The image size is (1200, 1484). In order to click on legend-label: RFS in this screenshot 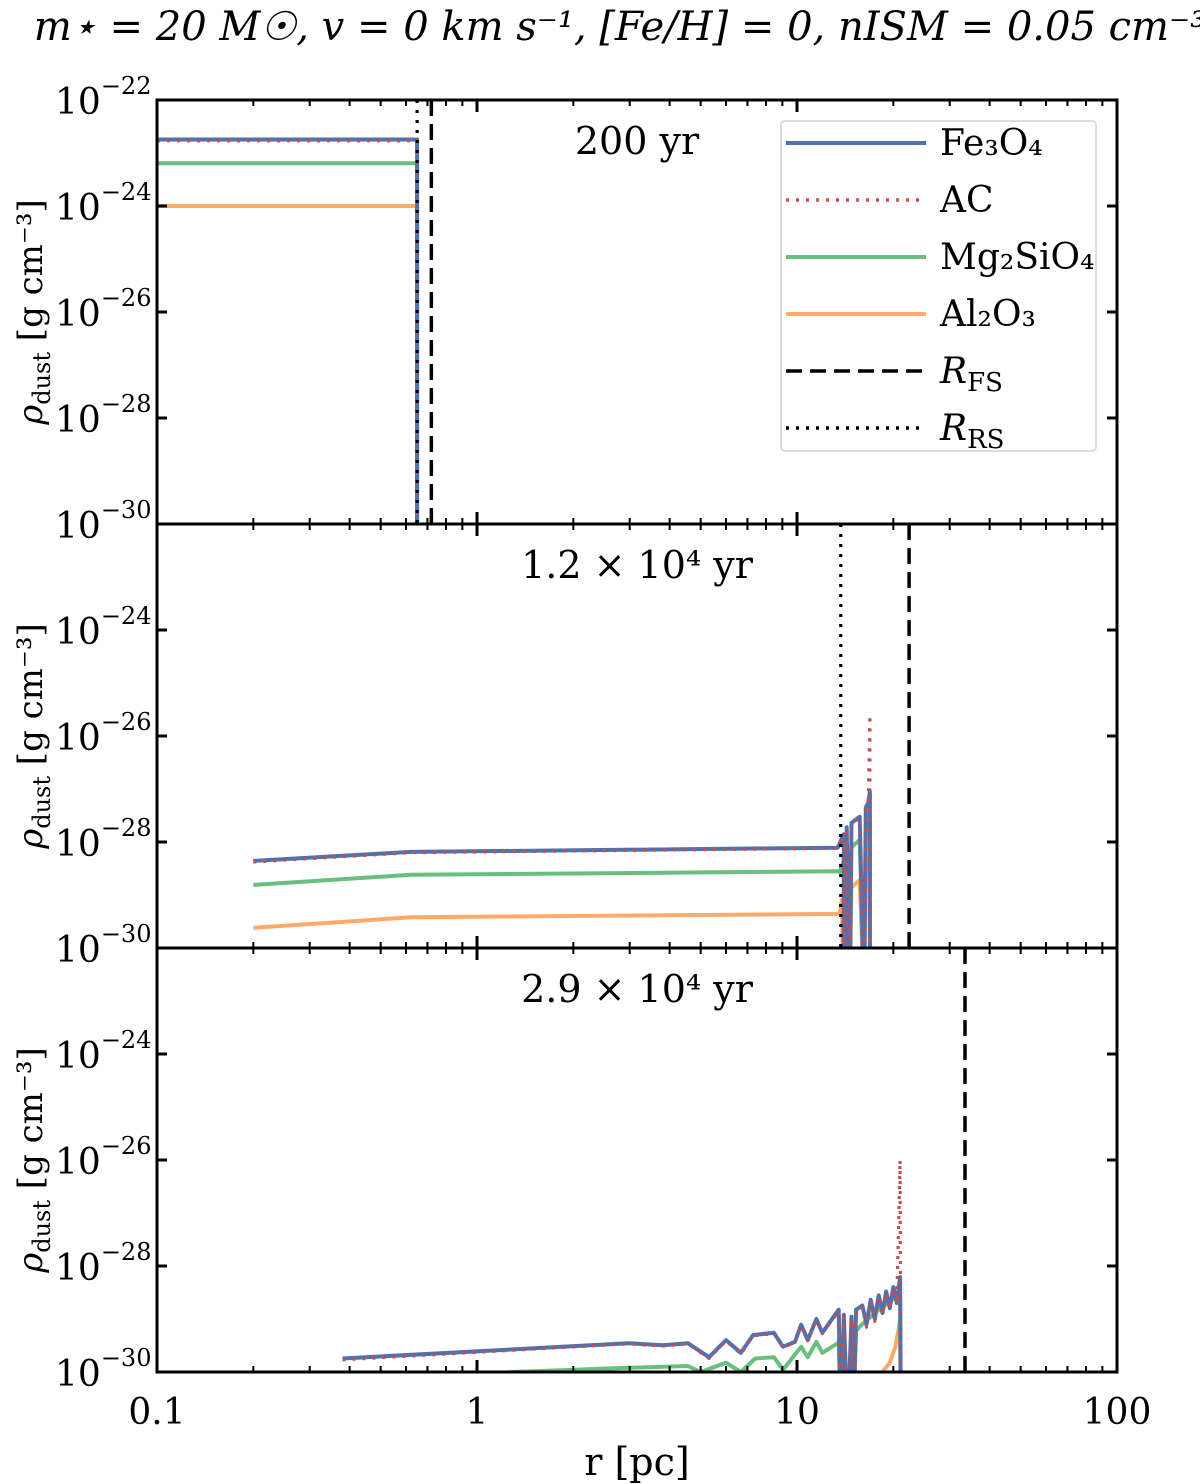, I will do `click(971, 374)`.